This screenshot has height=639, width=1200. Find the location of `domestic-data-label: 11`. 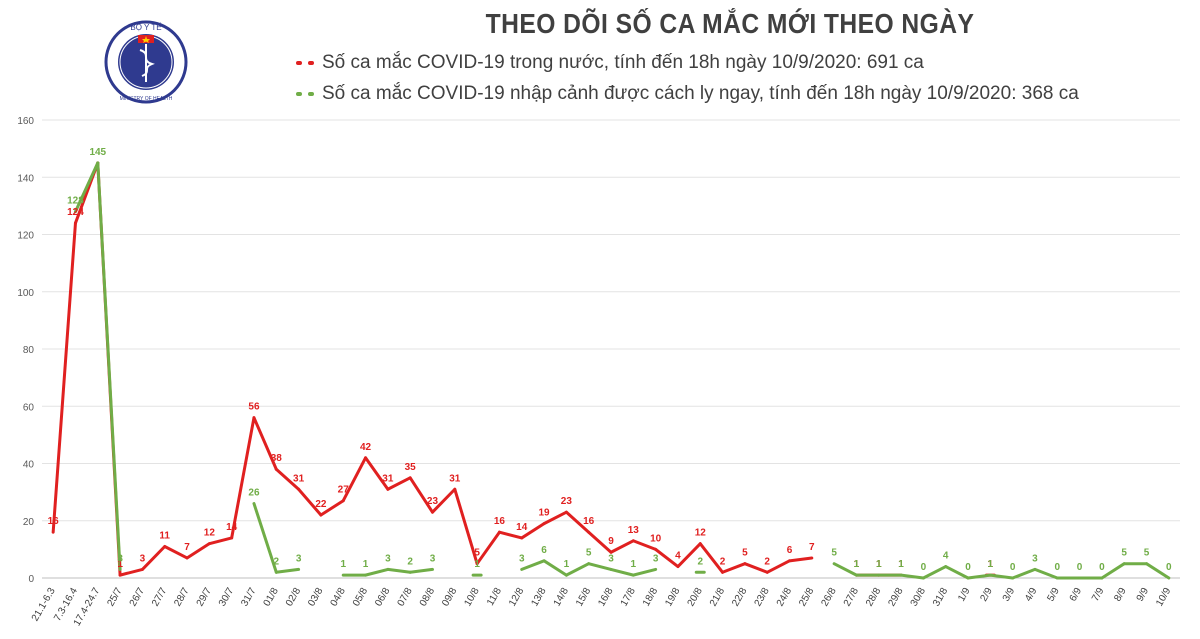

domestic-data-label: 11 is located at coordinates (164, 536).